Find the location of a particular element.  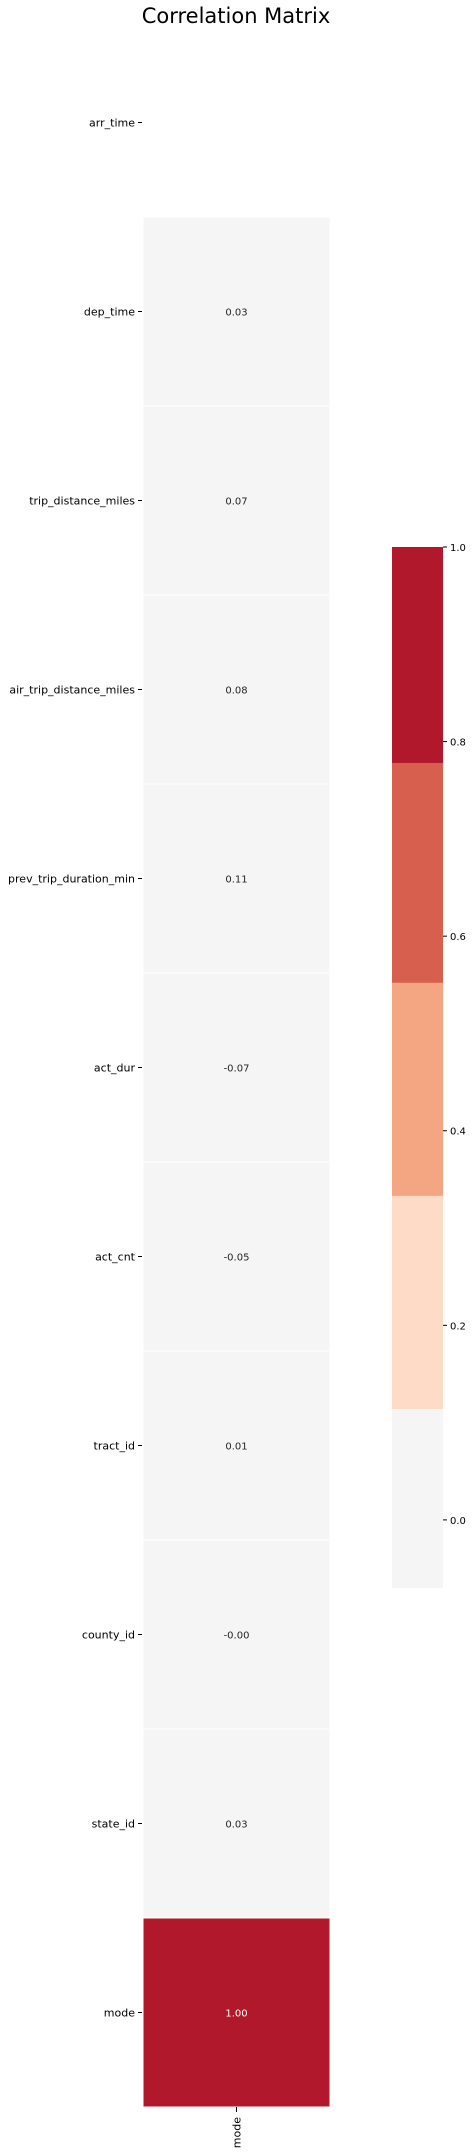

cell-value-label: 0.01 is located at coordinates (236, 1447).